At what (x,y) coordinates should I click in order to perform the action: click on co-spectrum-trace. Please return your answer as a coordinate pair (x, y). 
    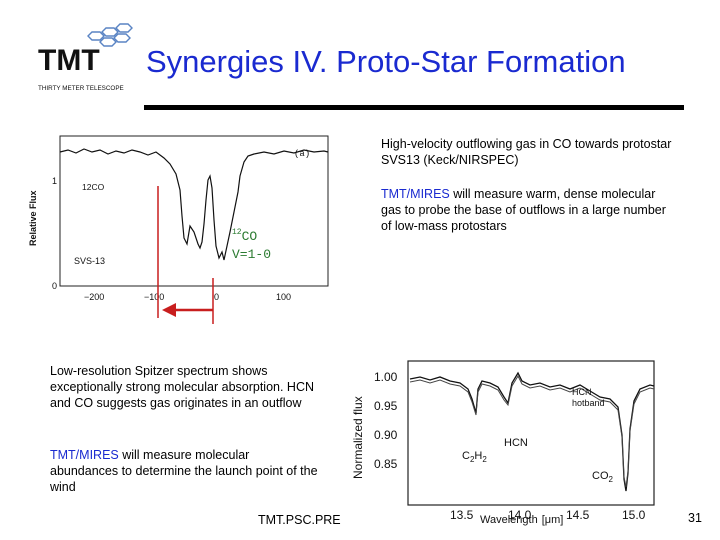
    Looking at the image, I should click on (194, 204).